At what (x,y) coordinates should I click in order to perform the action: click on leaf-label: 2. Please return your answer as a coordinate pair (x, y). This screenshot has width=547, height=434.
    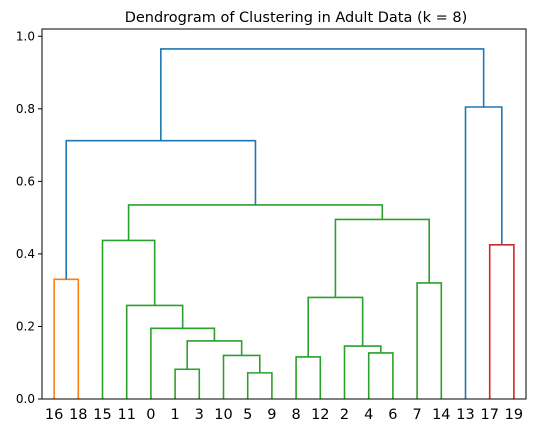
    Looking at the image, I should click on (344, 415).